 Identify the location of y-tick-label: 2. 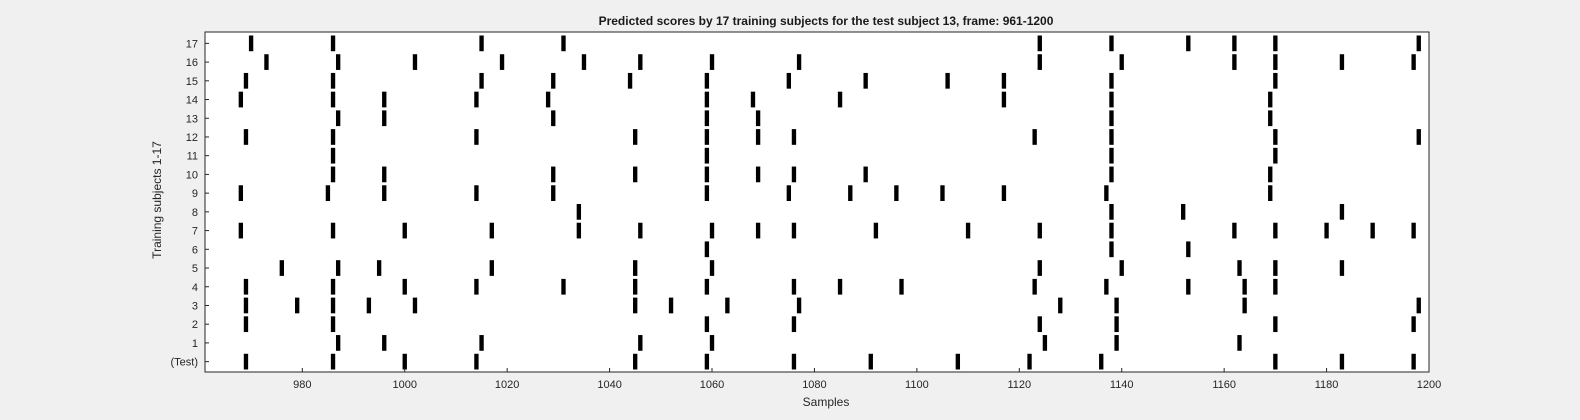
(195, 325).